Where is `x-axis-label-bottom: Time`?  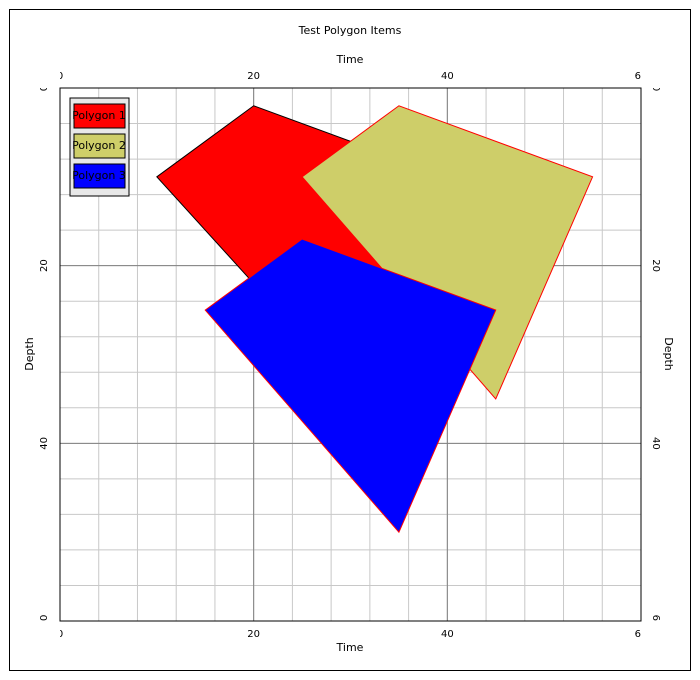 x-axis-label-bottom: Time is located at coordinates (350, 647).